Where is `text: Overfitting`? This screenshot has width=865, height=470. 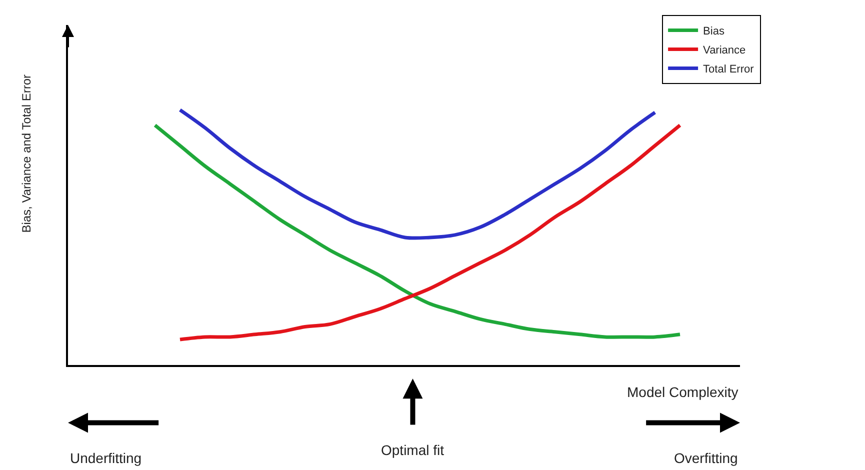 text: Overfitting is located at coordinates (706, 458).